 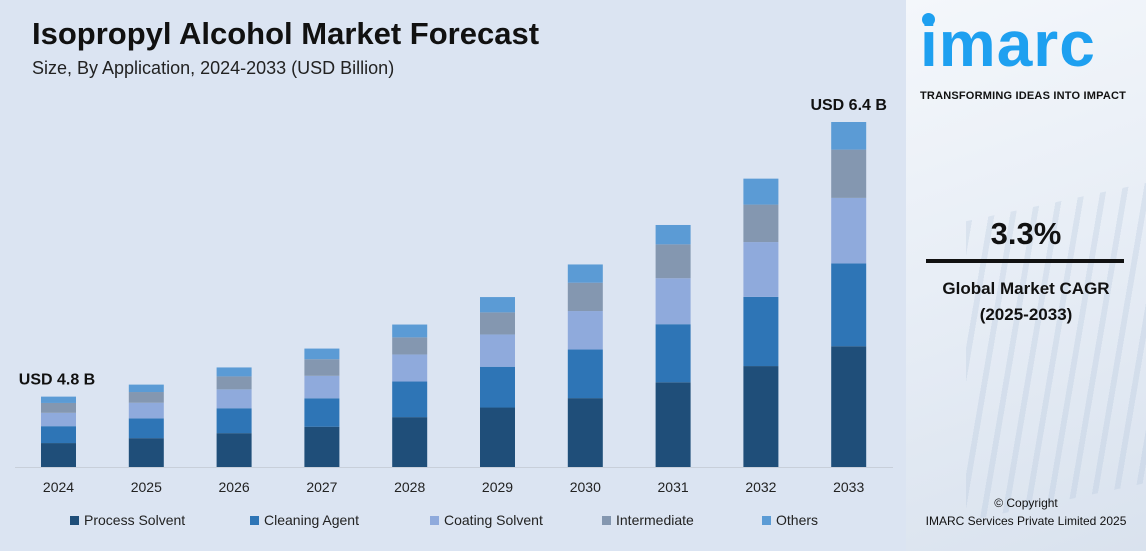 I want to click on copyright-company: IMARC Services Private Limited 2025, so click(x=1026, y=521).